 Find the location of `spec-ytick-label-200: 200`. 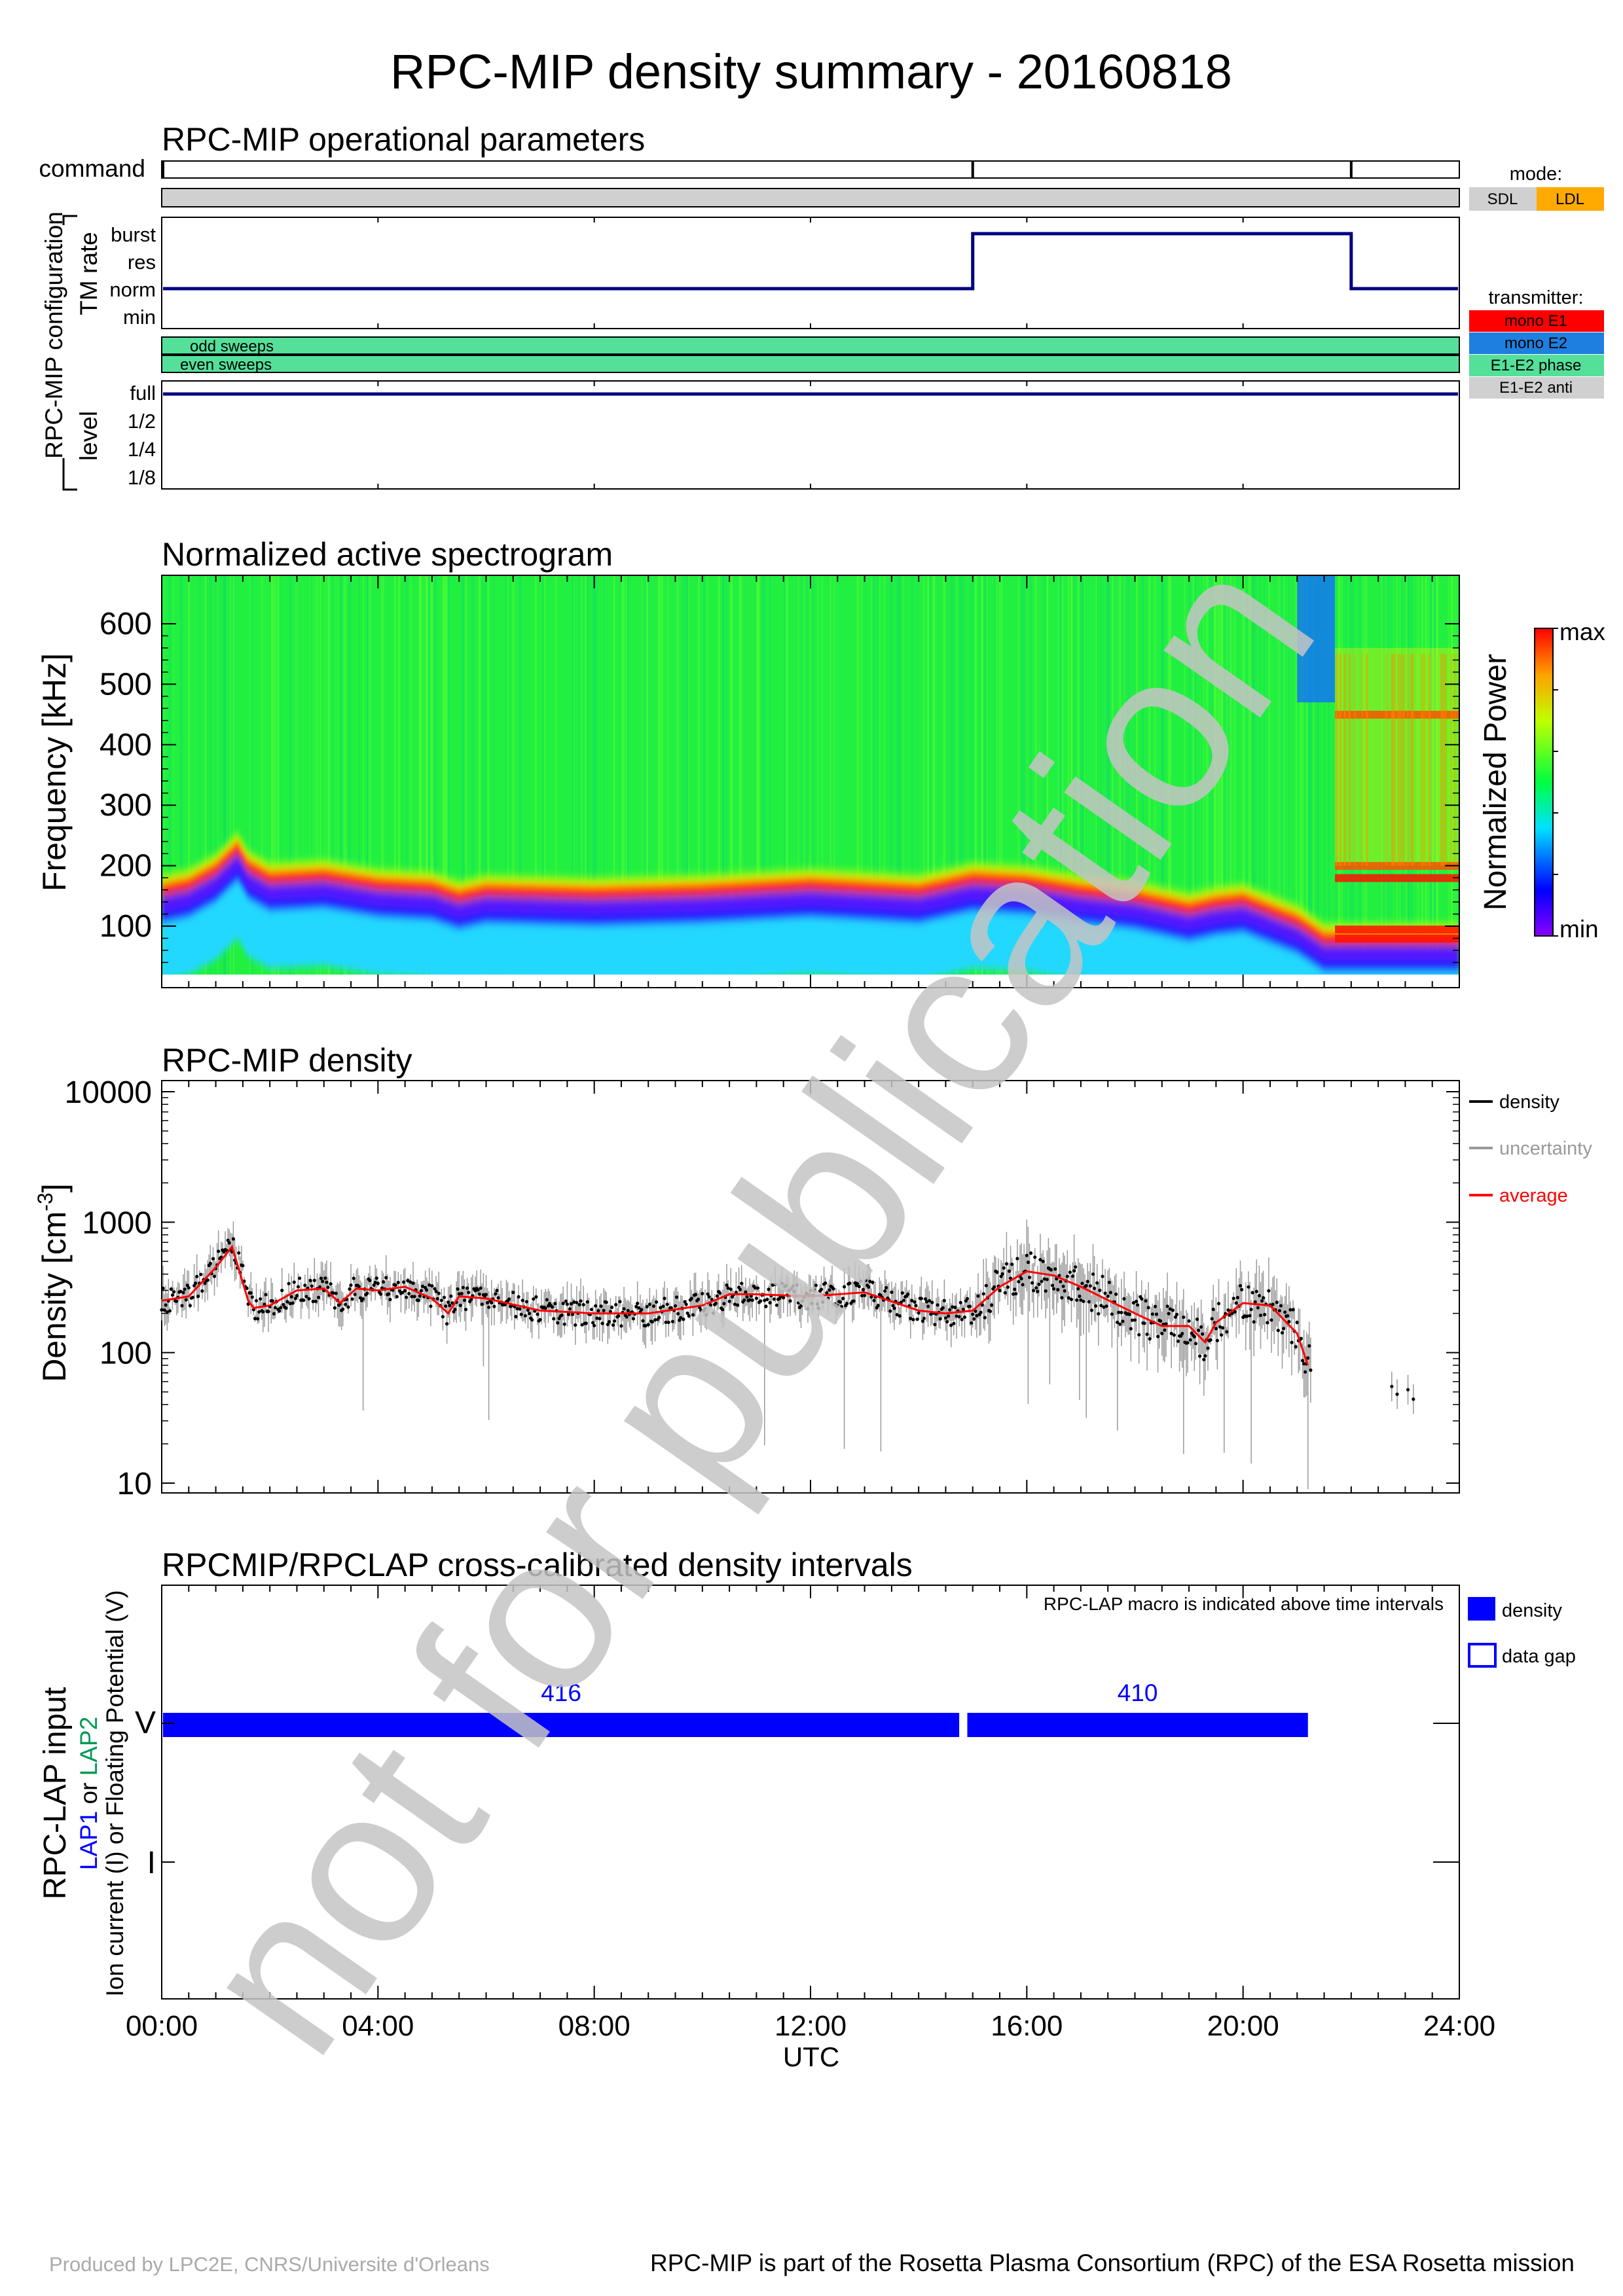

spec-ytick-label-200: 200 is located at coordinates (126, 866).